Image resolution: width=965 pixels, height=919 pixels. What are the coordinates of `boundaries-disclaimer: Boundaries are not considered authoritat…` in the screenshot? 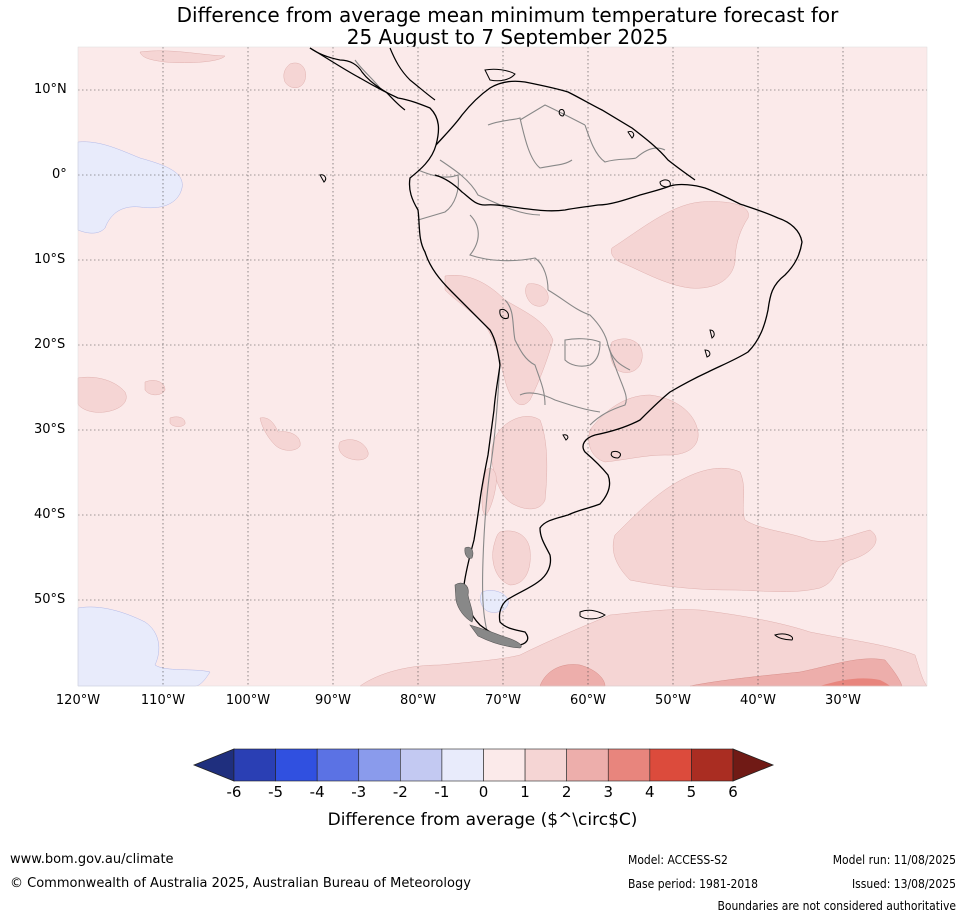 It's located at (836, 906).